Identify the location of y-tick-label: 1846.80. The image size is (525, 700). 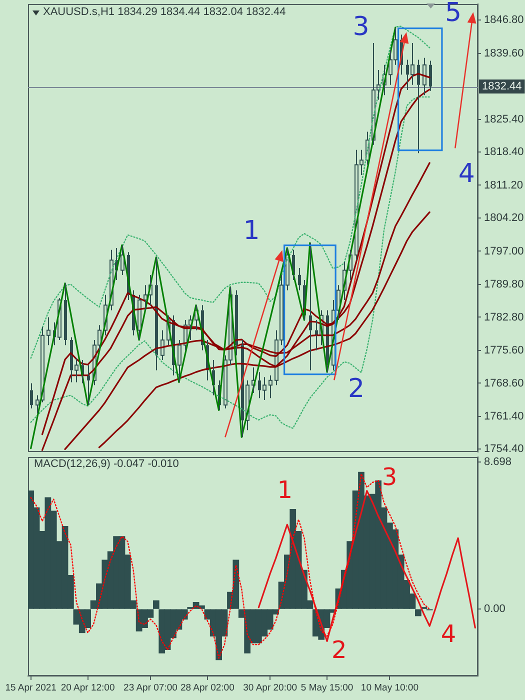
(504, 20).